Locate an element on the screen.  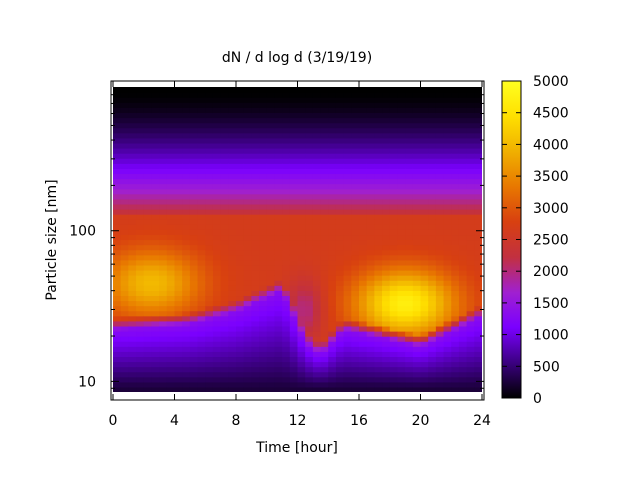
x-tick-label: 24 is located at coordinates (482, 421).